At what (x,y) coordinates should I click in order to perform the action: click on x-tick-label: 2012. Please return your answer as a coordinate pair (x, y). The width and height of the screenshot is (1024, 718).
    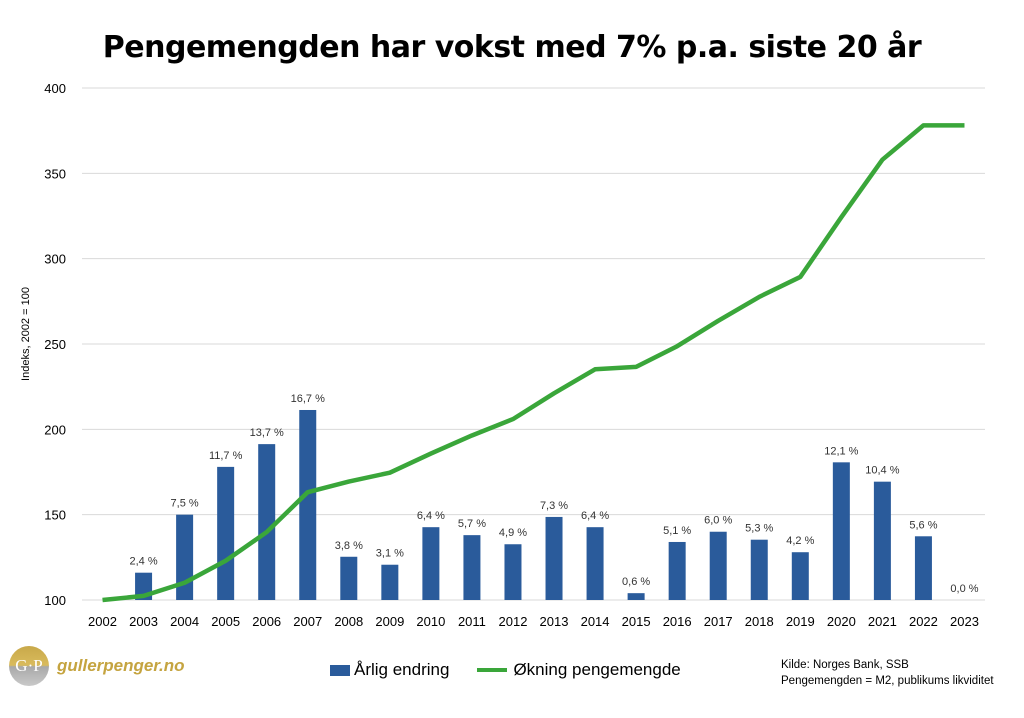
    Looking at the image, I should click on (513, 621).